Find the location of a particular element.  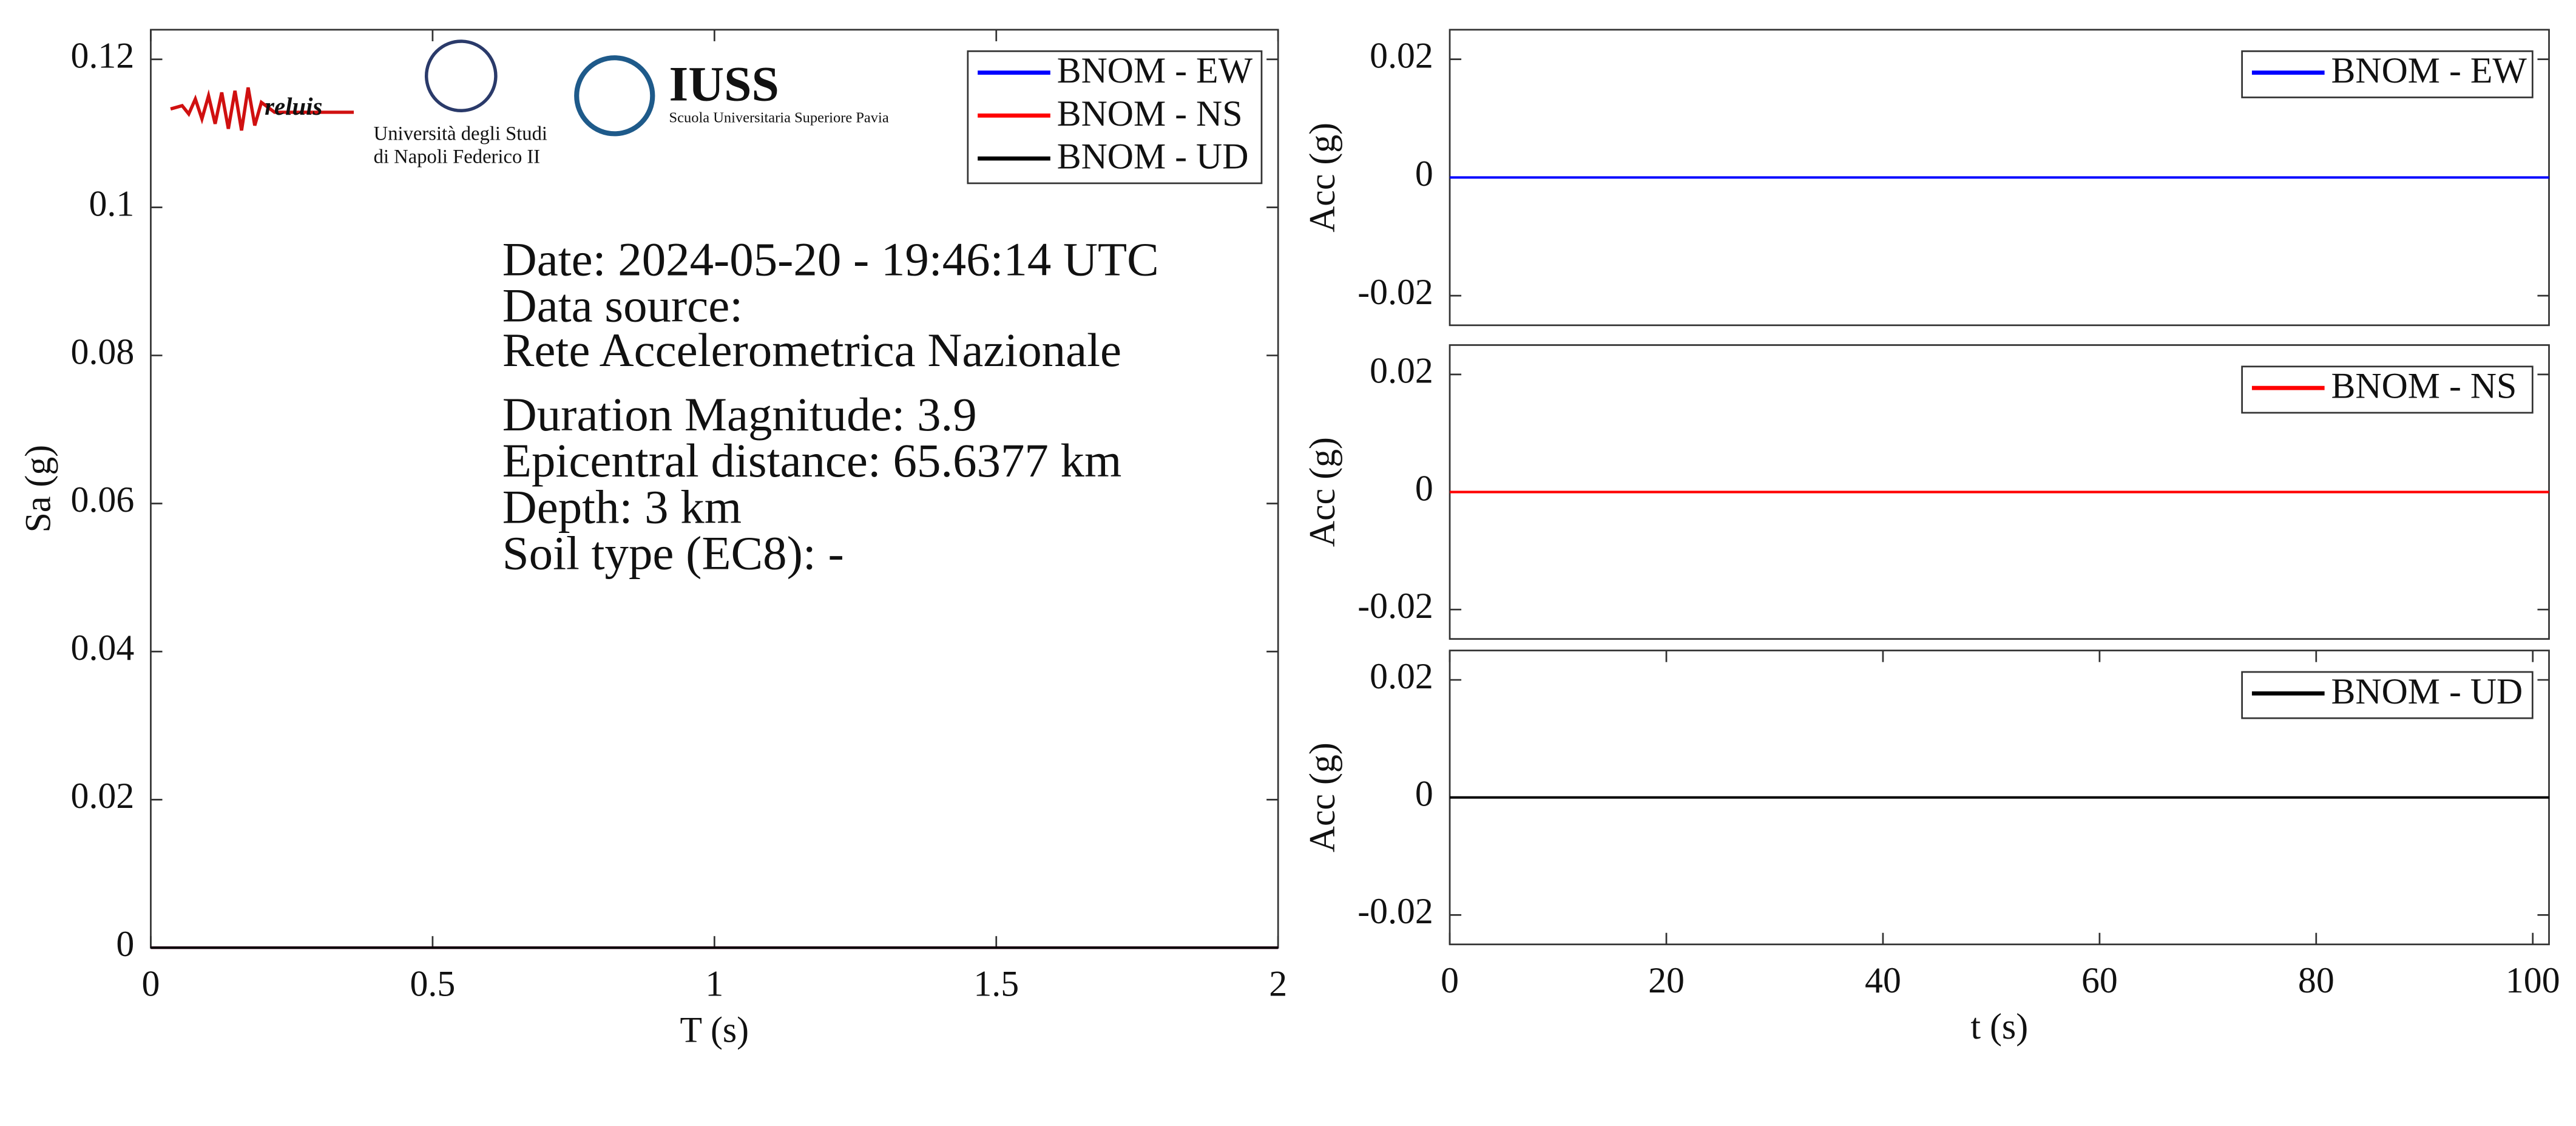

y-tick-label: 0.06 is located at coordinates (103, 500).